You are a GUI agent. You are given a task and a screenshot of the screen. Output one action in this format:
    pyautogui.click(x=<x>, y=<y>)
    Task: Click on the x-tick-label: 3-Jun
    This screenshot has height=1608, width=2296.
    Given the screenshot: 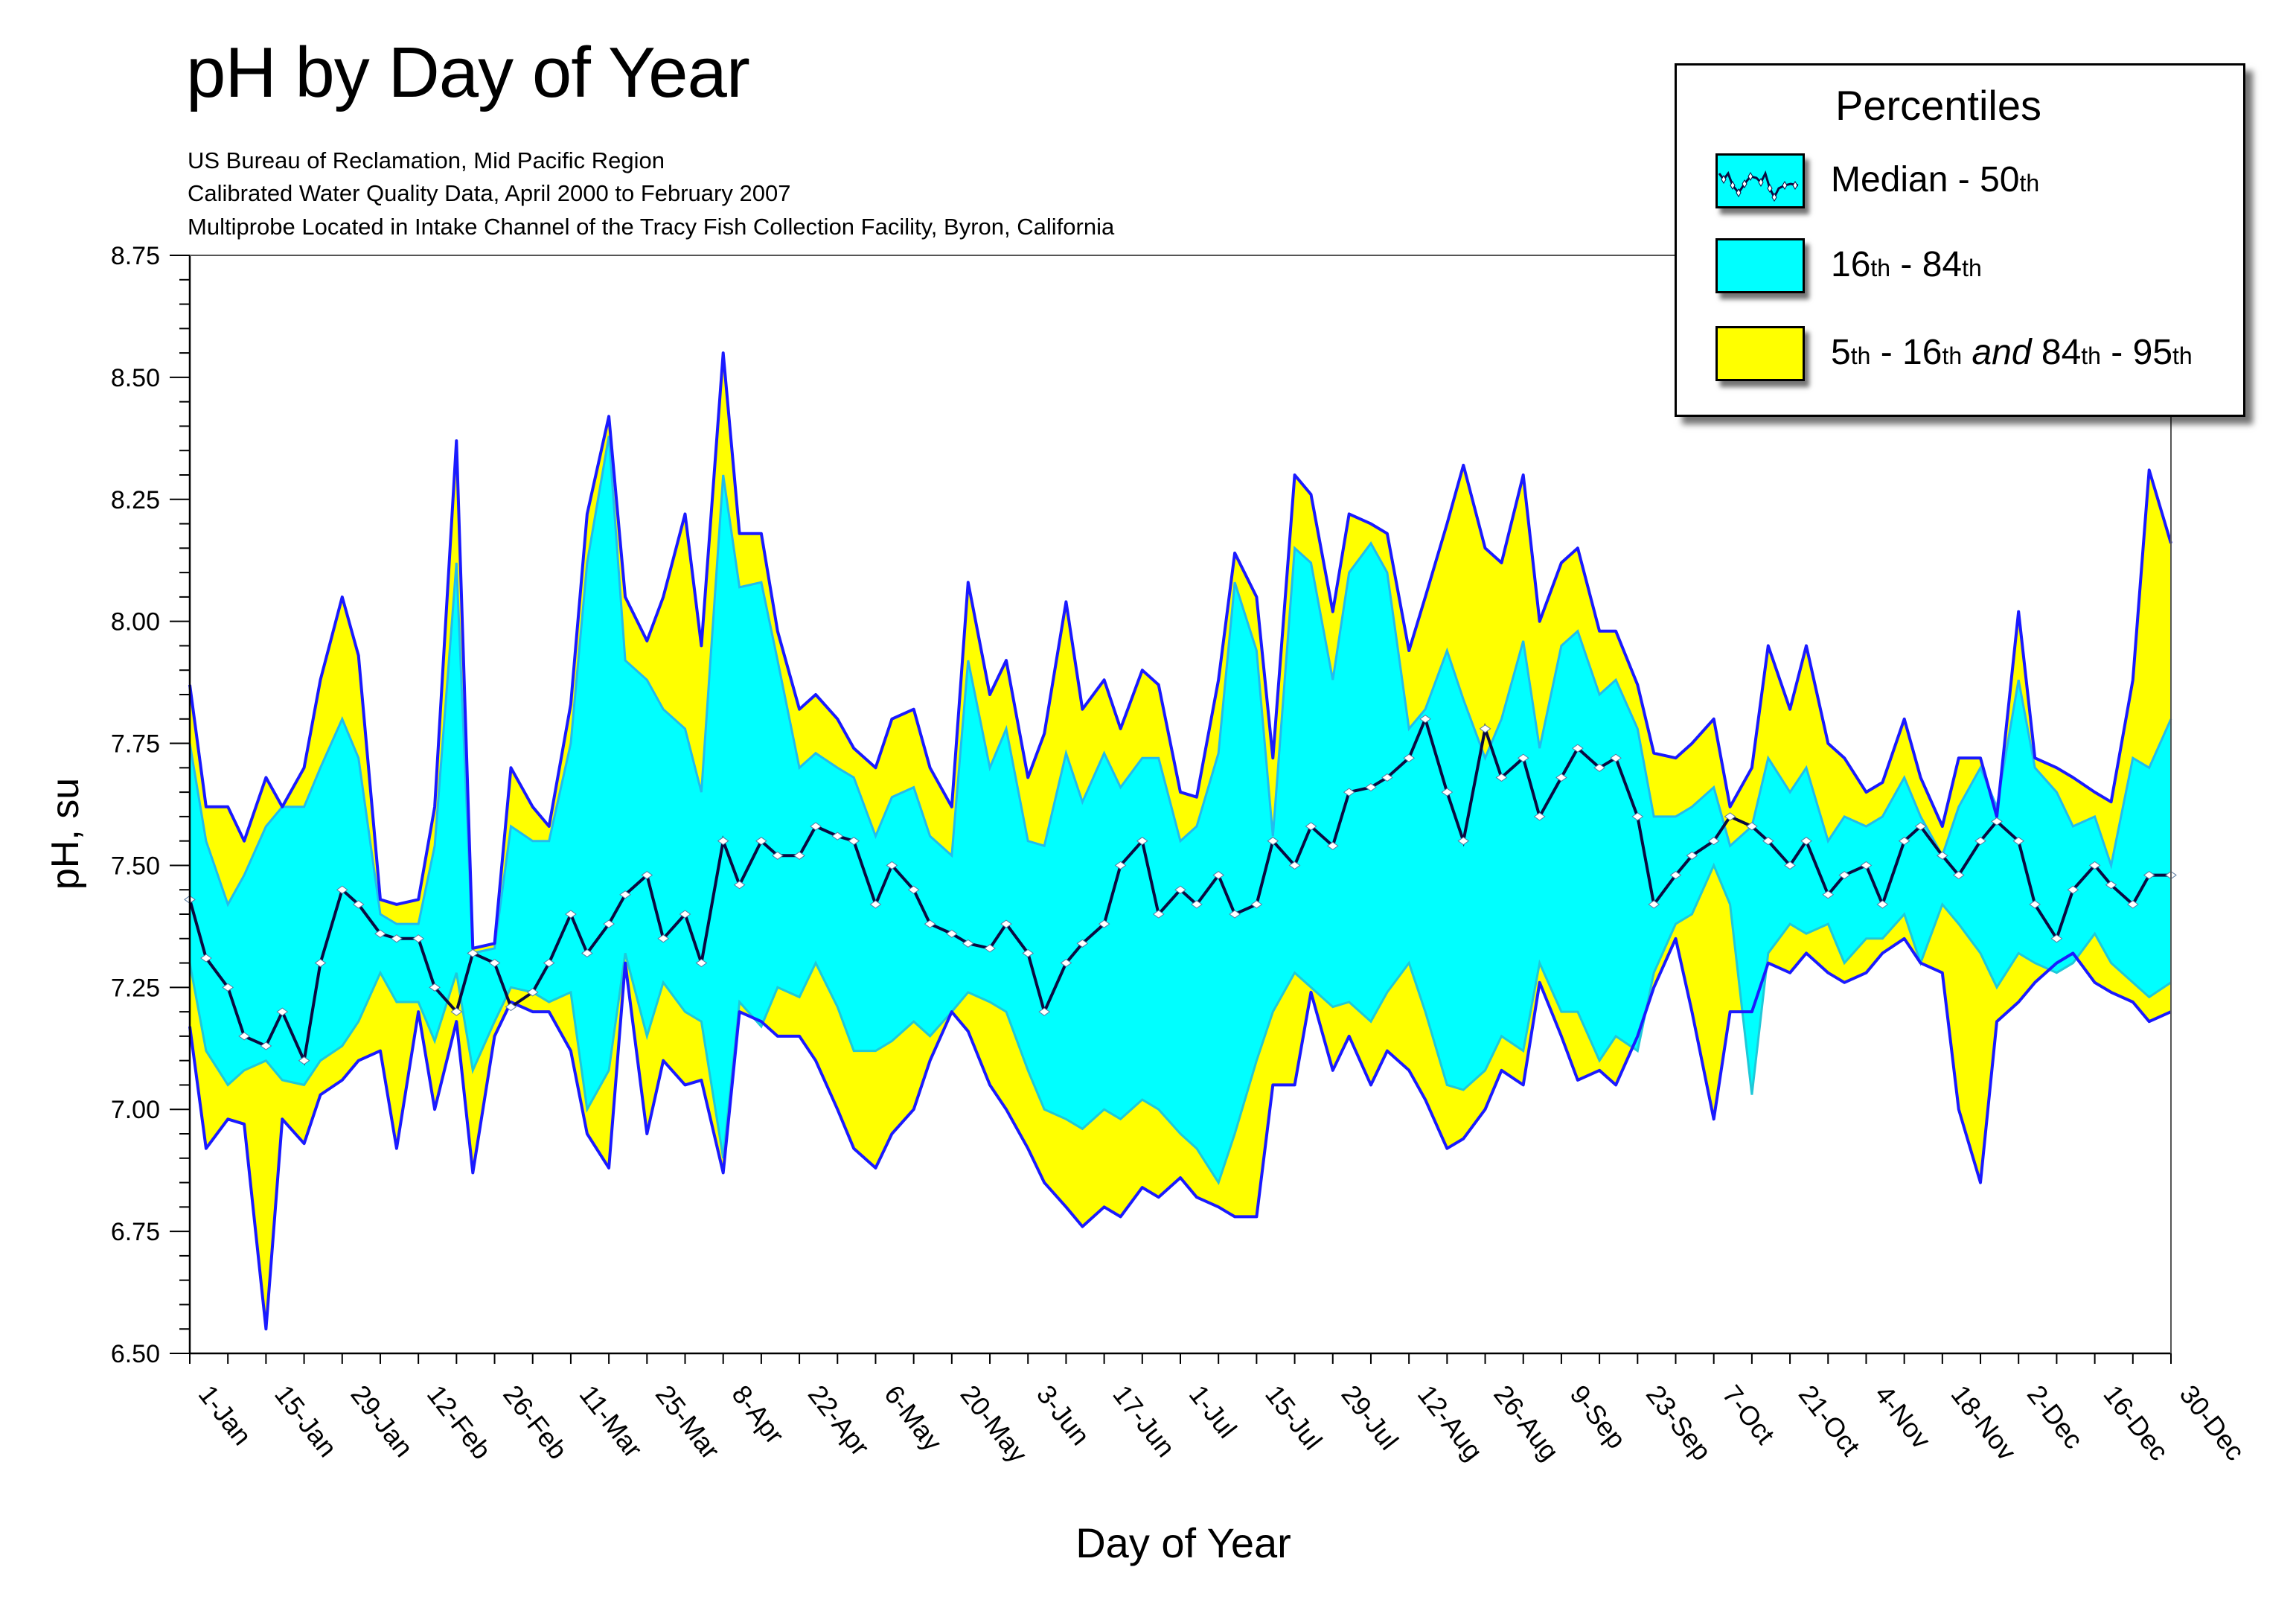 What is the action you would take?
    pyautogui.click(x=1063, y=1415)
    